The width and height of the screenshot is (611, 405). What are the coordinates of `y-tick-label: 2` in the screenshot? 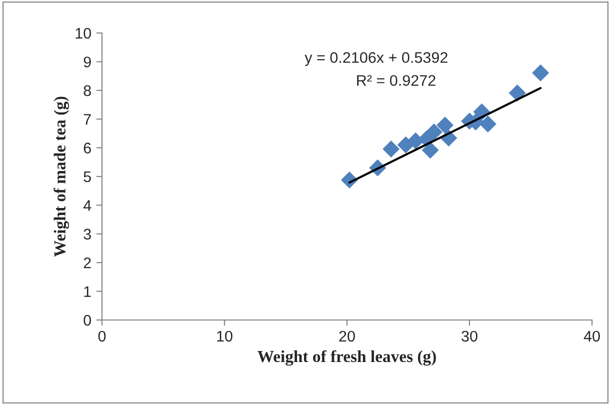 It's located at (87, 262).